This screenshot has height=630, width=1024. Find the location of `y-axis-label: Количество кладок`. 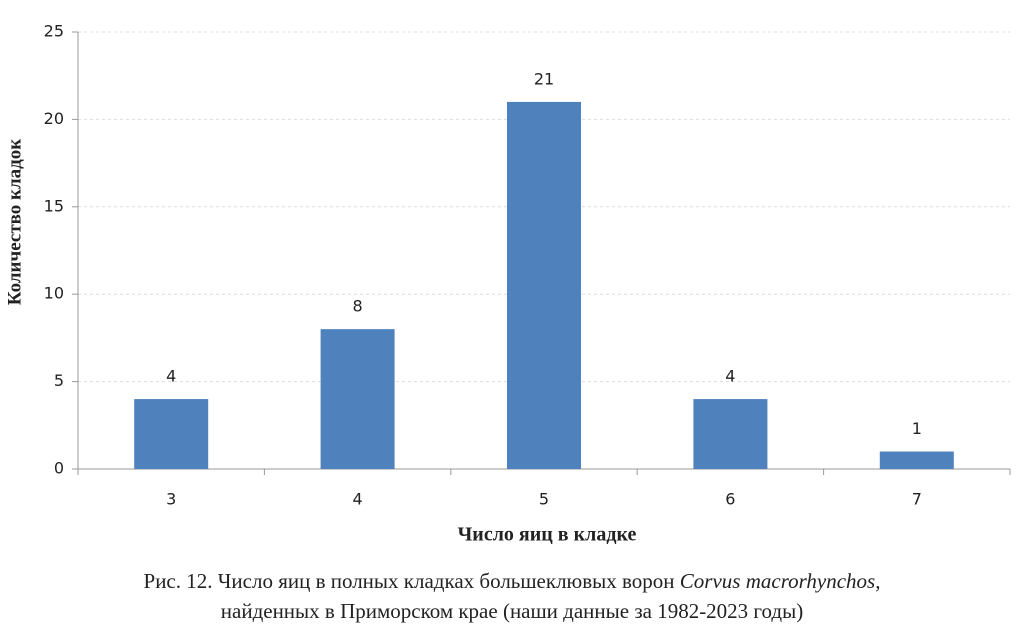

y-axis-label: Количество кладок is located at coordinates (14, 222).